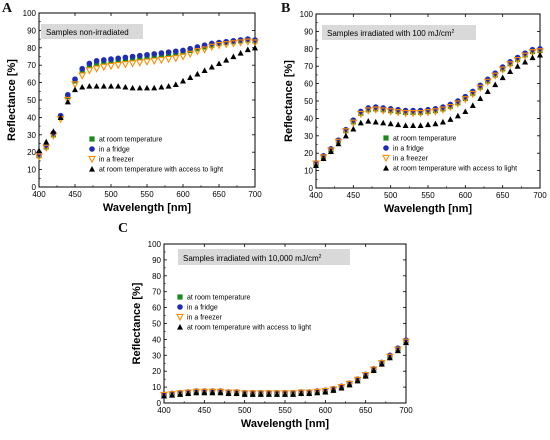  What do you see at coordinates (31, 48) in the screenshot?
I see `y-tick-label: 80` at bounding box center [31, 48].